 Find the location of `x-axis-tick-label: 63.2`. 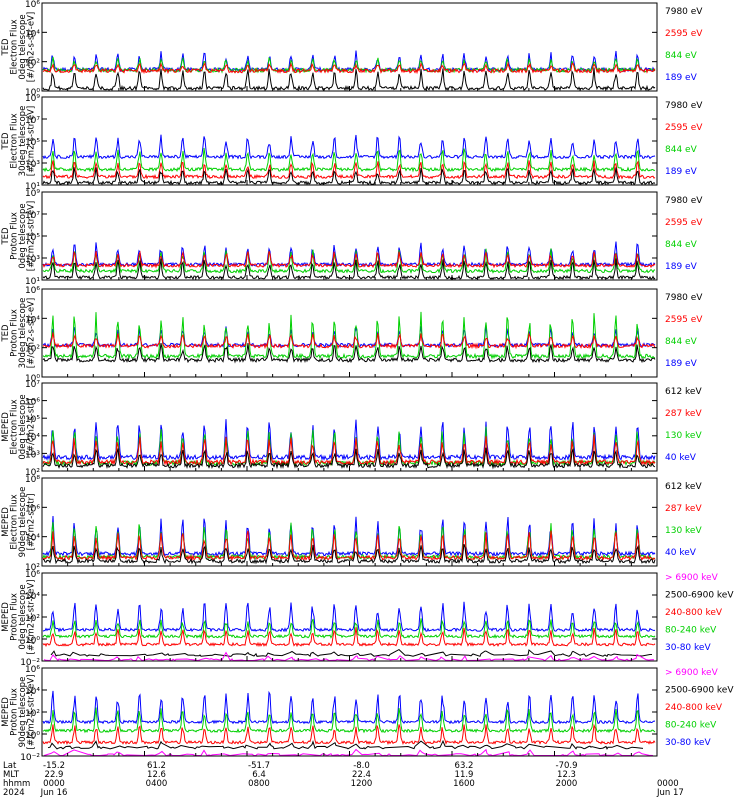

x-axis-tick-label: 63.2 is located at coordinates (464, 766).